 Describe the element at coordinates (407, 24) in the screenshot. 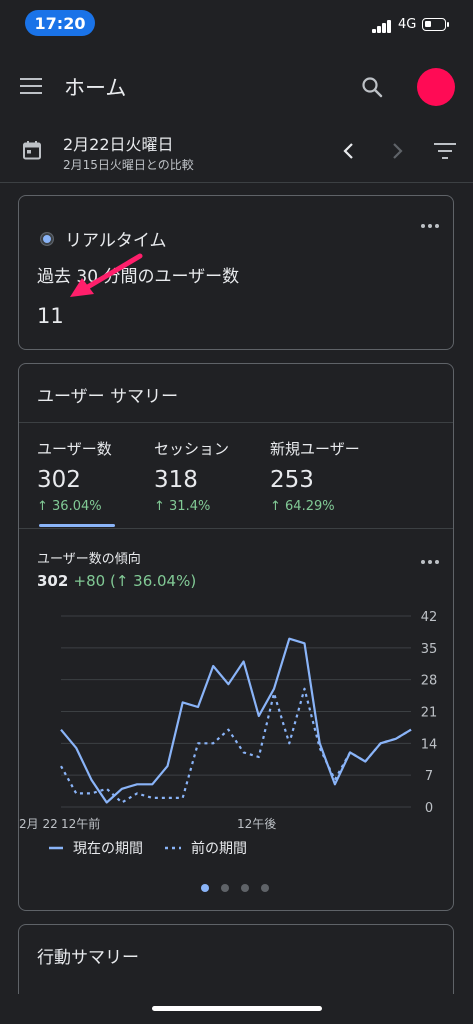

I see `network-type: 4G` at that location.